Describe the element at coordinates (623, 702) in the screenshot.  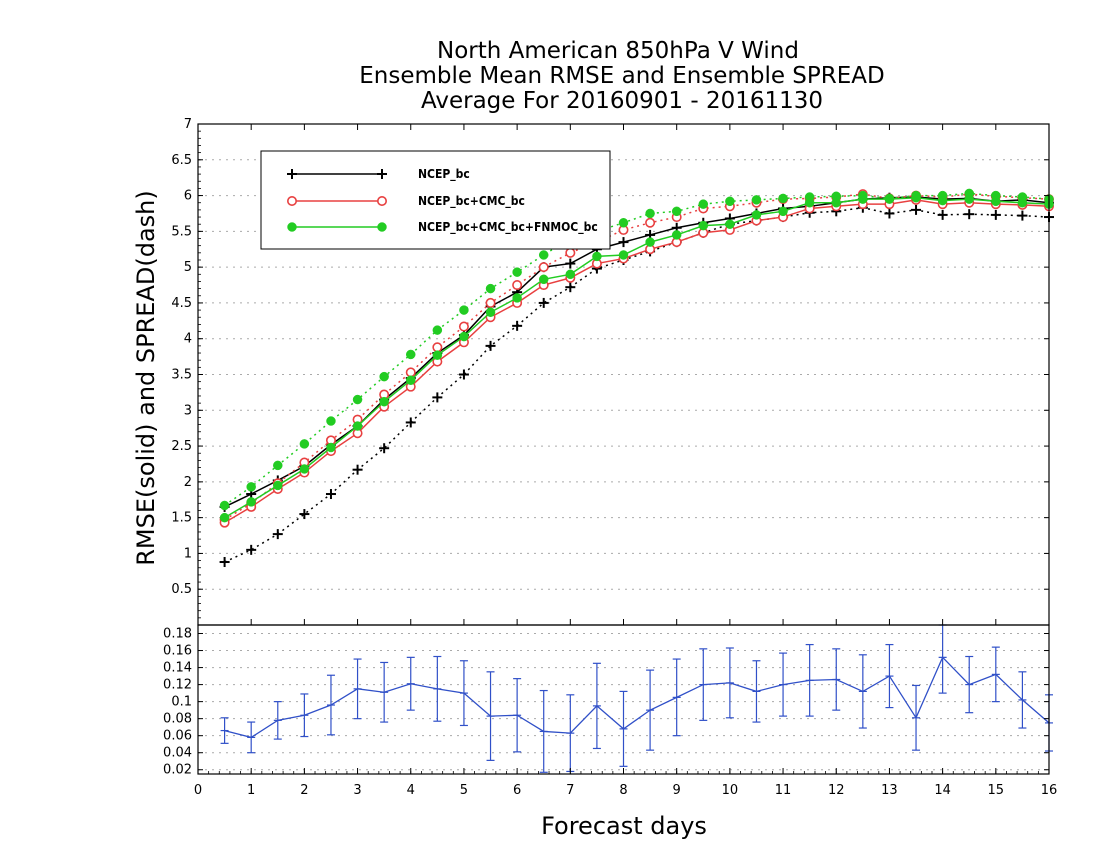
I see `bottom-panel-grid` at that location.